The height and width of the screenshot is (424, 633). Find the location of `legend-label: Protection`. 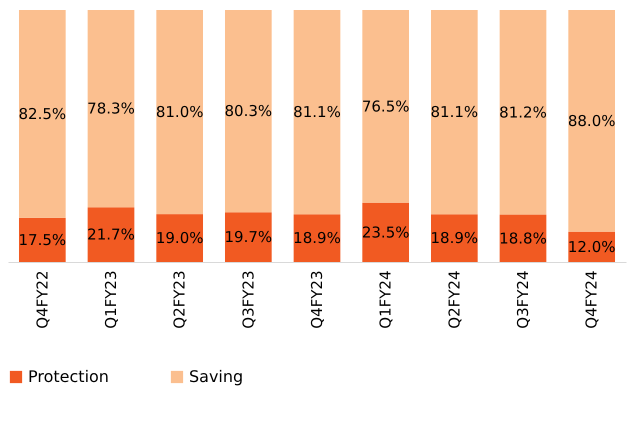

legend-label: Protection is located at coordinates (68, 376).